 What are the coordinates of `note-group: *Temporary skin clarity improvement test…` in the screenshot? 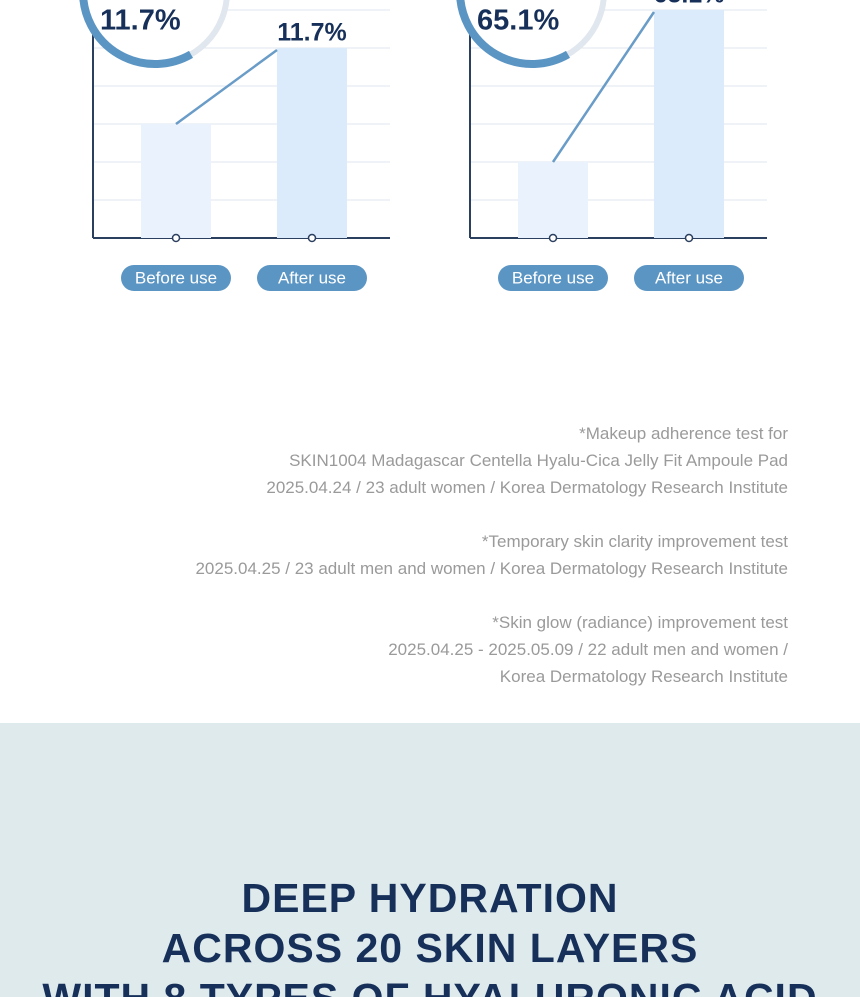 It's located at (491, 555).